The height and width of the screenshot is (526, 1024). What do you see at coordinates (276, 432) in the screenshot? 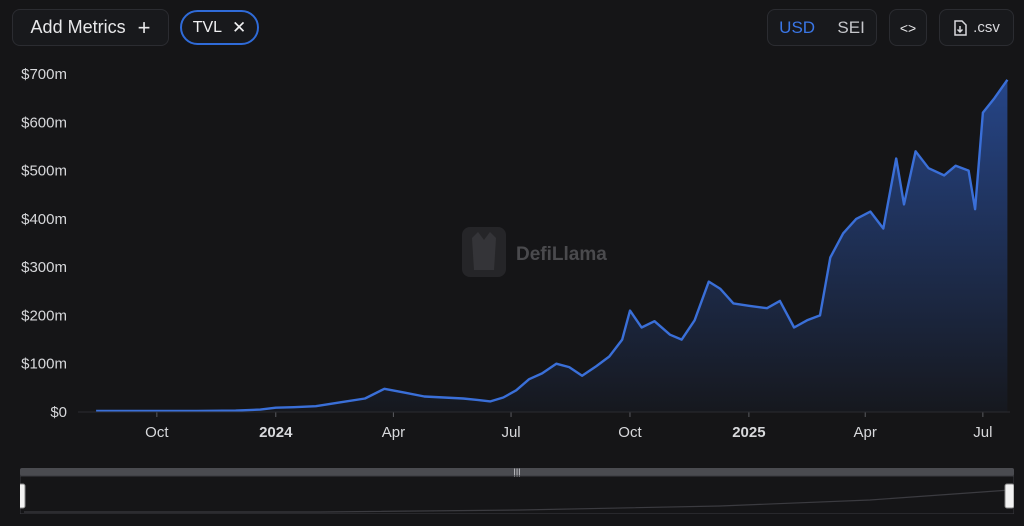
I see `x-tick-label: 2024` at bounding box center [276, 432].